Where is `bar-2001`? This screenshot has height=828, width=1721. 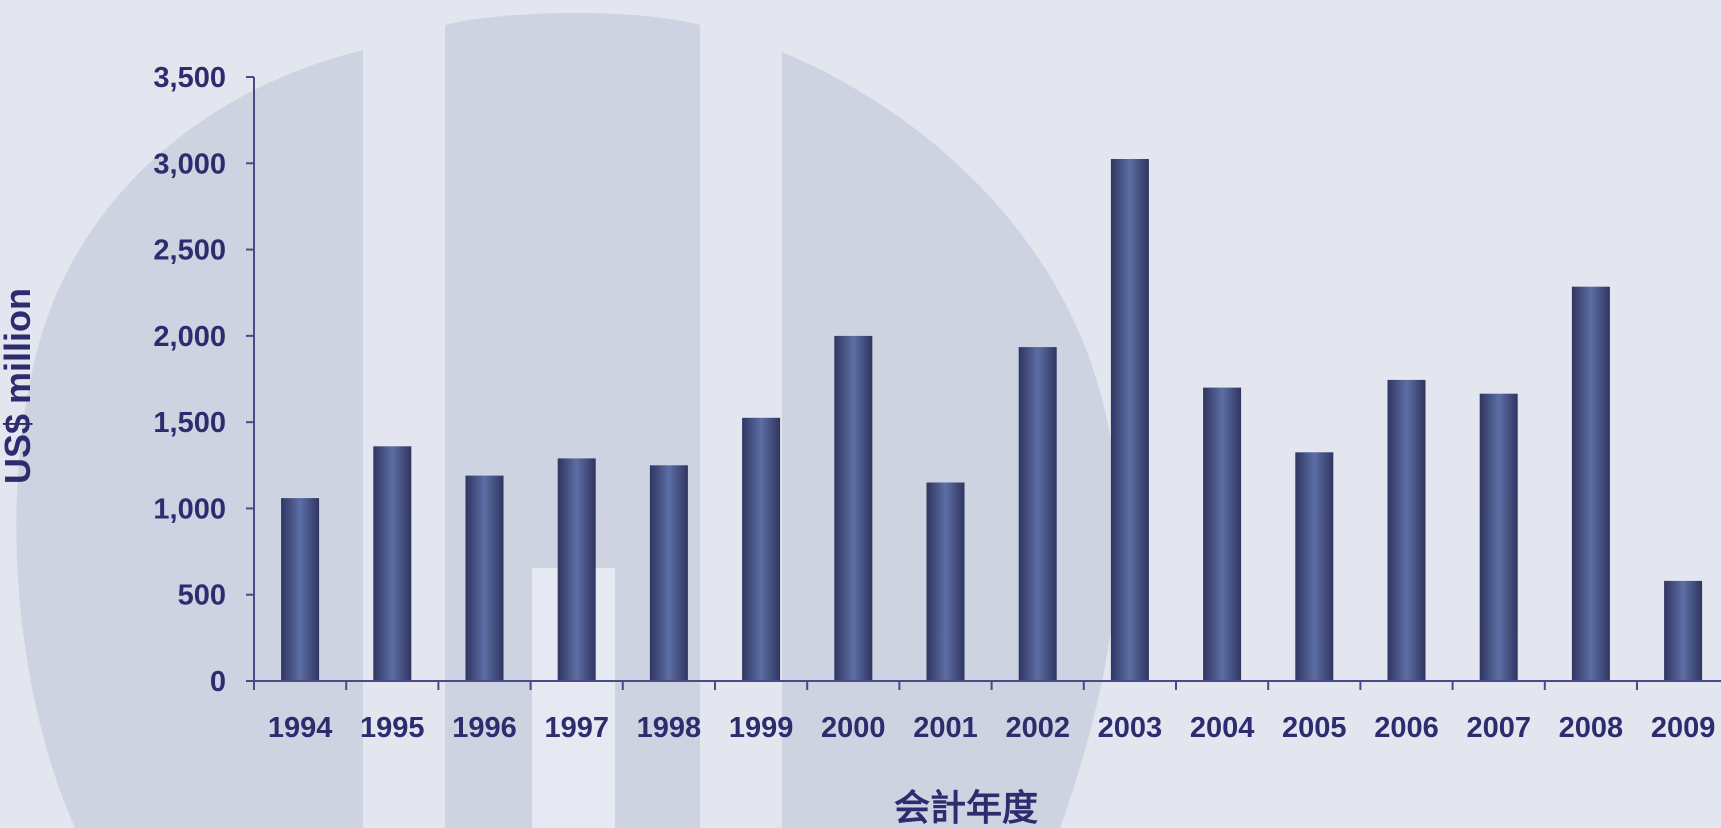
bar-2001 is located at coordinates (945, 581).